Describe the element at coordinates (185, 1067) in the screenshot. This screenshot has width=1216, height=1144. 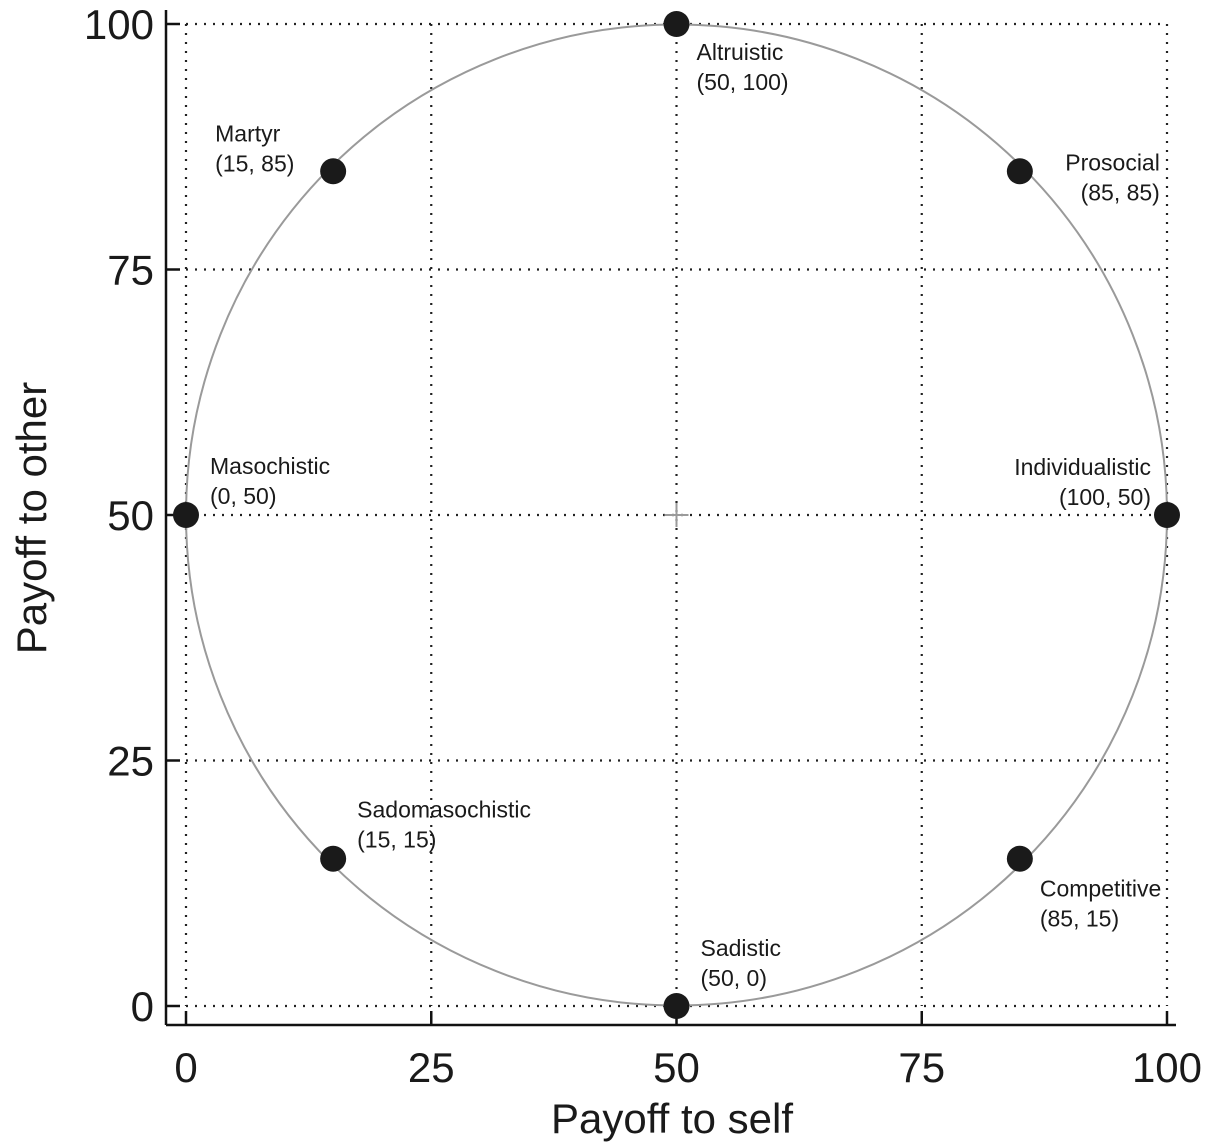
I see `x-tick-label: 0` at that location.